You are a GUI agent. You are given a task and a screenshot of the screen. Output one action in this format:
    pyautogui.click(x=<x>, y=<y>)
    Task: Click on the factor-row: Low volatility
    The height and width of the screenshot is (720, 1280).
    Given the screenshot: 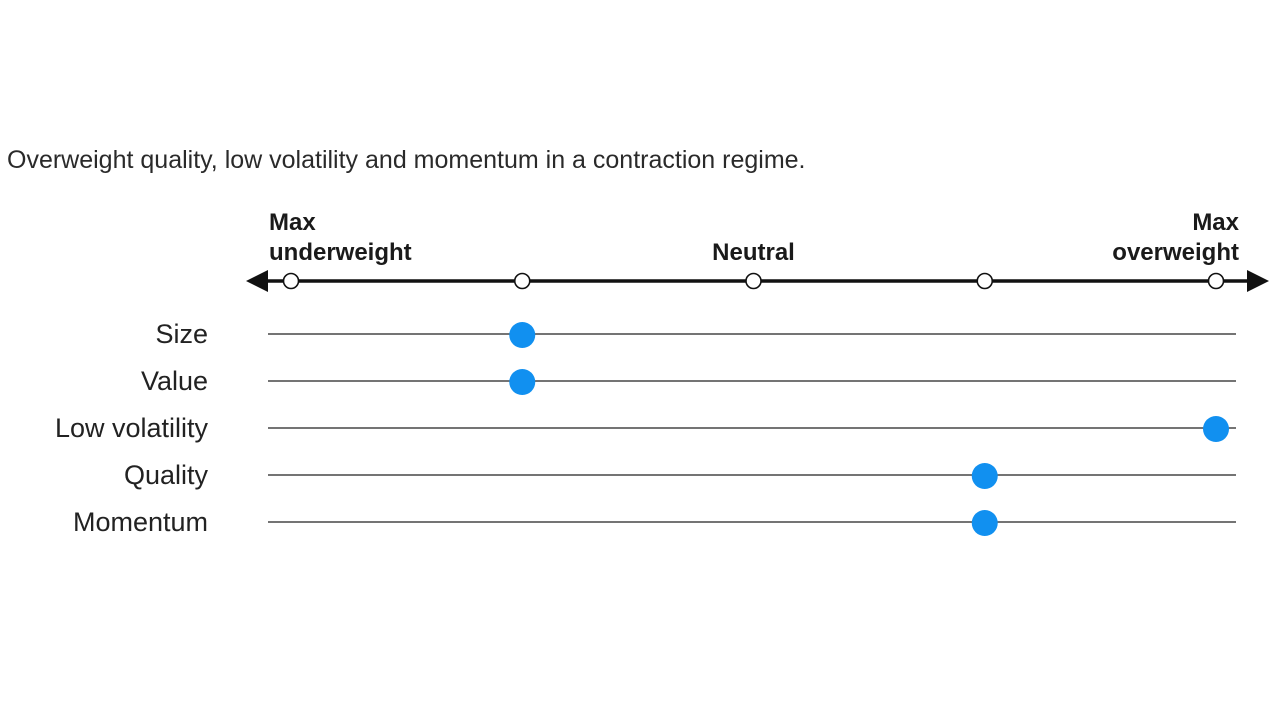 What is the action you would take?
    pyautogui.click(x=645, y=428)
    